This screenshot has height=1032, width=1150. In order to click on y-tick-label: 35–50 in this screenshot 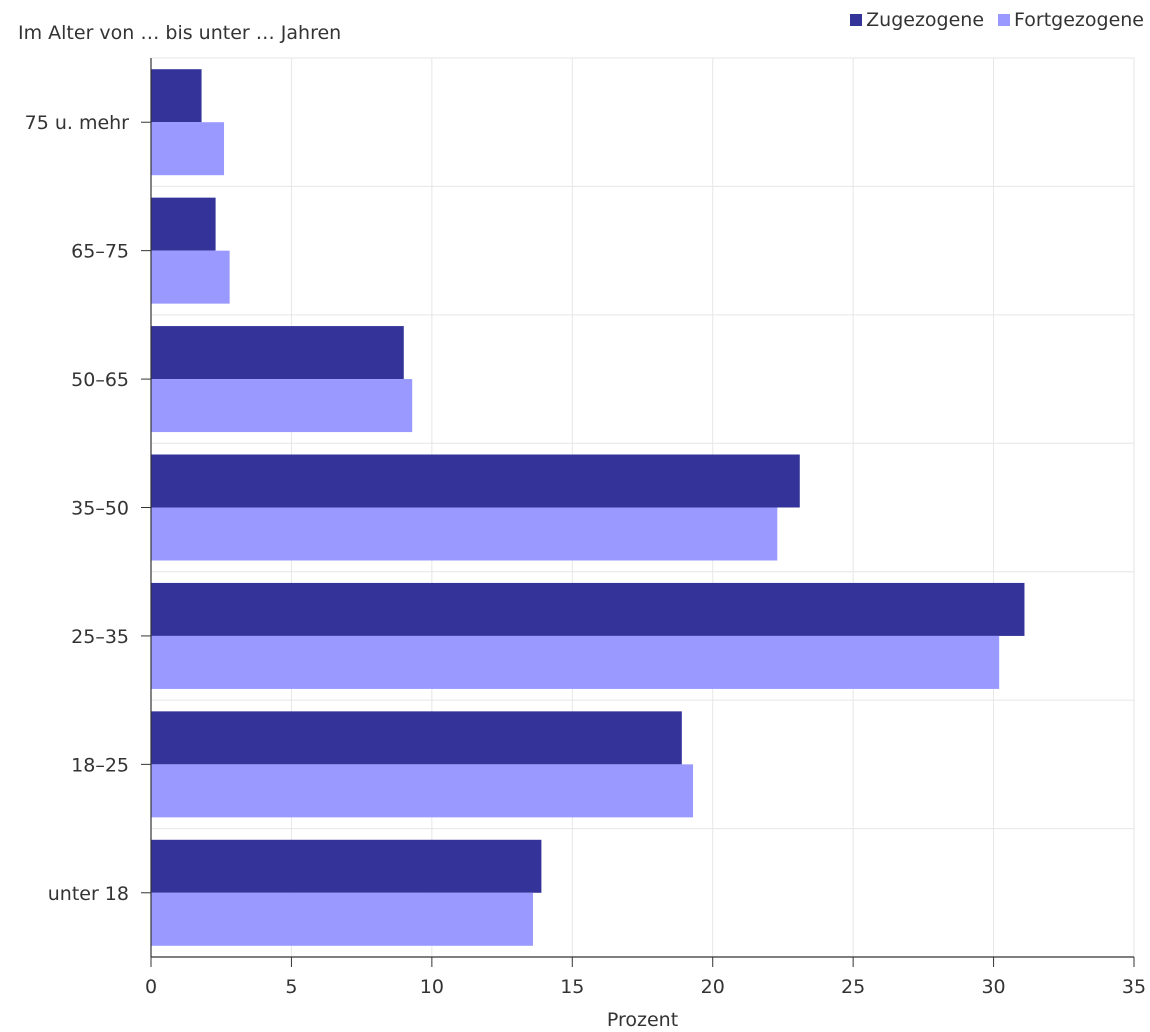, I will do `click(100, 509)`.